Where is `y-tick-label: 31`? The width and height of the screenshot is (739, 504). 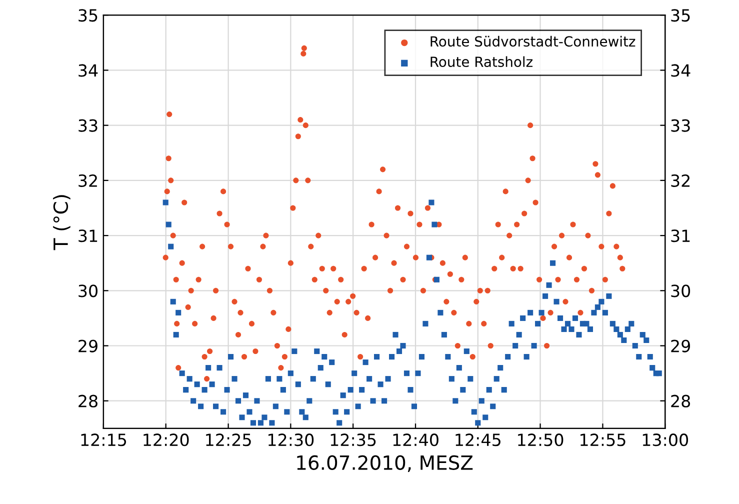
y-tick-label: 31 is located at coordinates (88, 236).